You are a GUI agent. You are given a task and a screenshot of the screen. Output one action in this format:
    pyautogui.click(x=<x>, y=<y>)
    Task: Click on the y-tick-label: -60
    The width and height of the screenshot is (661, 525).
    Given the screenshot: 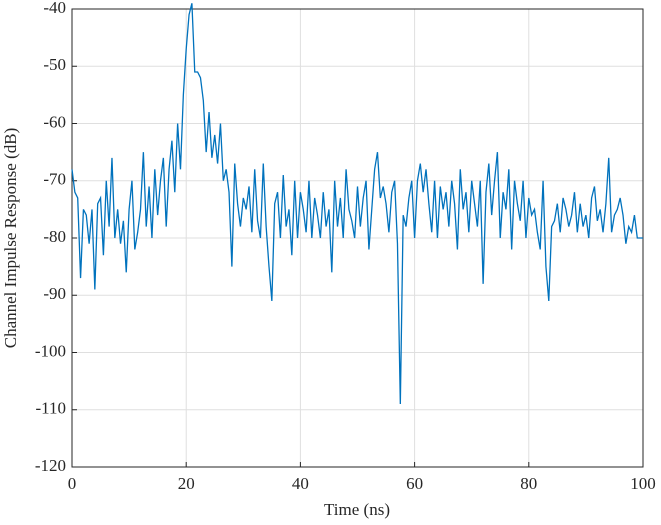 What is the action you would take?
    pyautogui.click(x=54, y=121)
    